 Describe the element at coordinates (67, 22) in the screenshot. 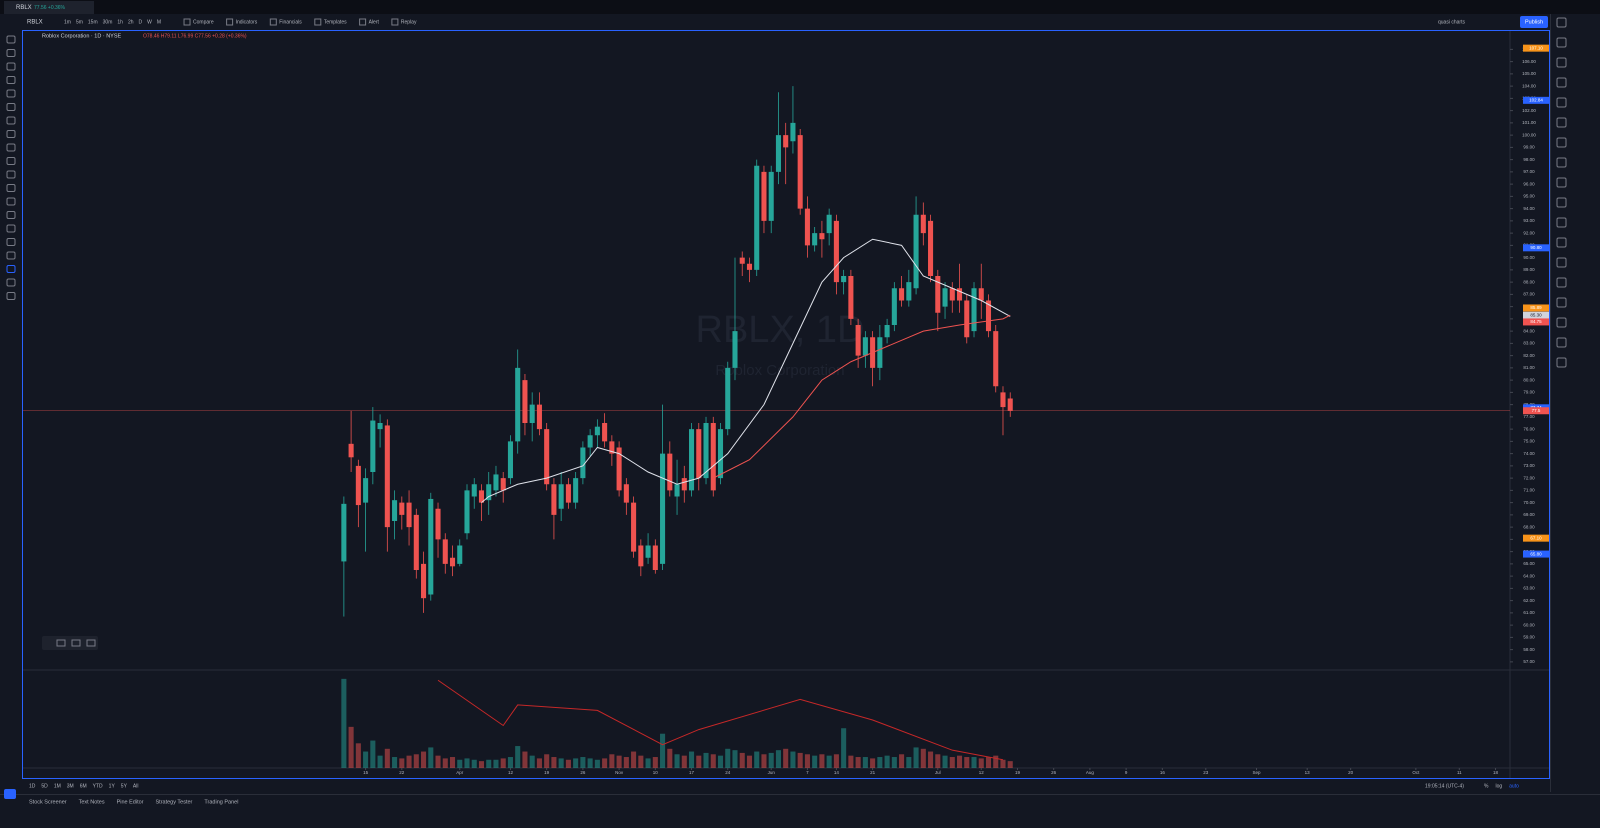

I see `interval-button: 1m` at that location.